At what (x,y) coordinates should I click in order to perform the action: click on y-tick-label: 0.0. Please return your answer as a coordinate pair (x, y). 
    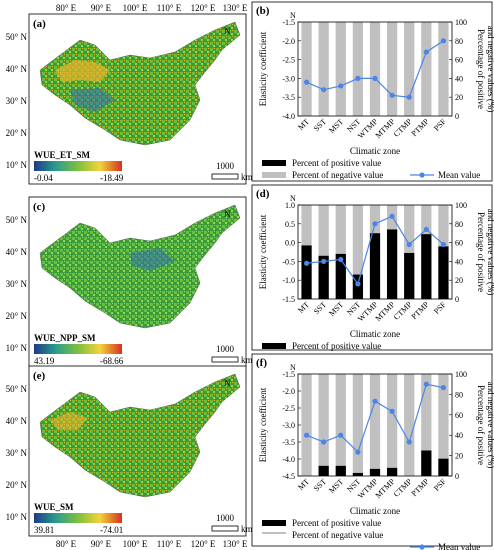
    Looking at the image, I should click on (290, 243).